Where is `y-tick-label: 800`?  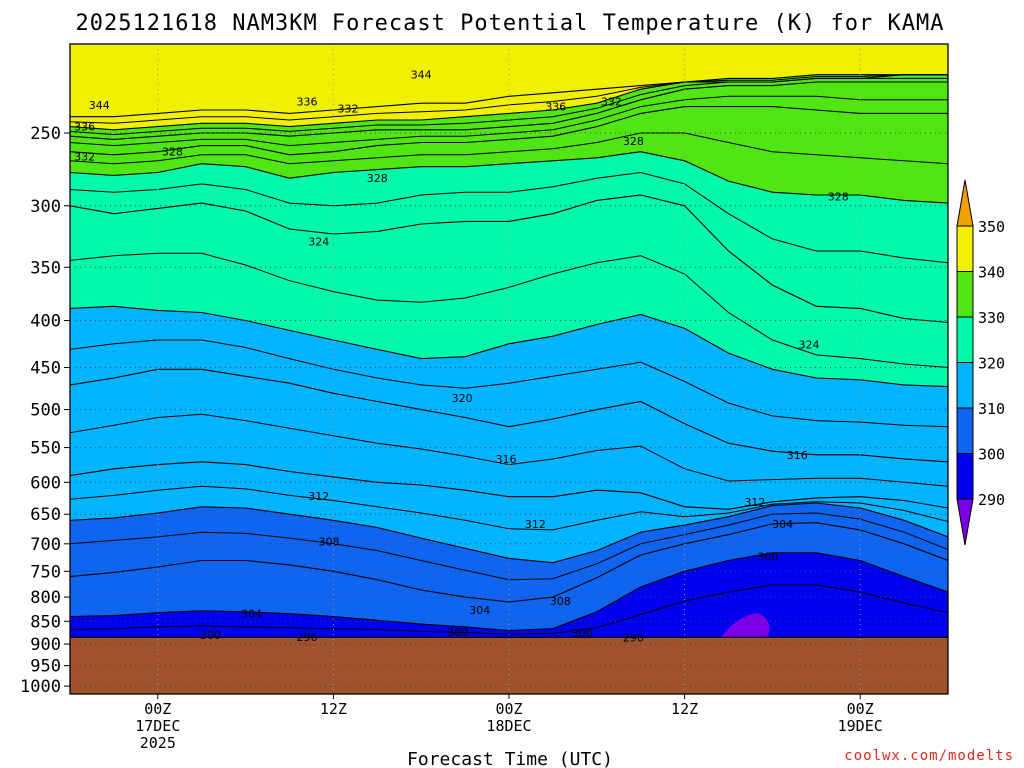 y-tick-label: 800 is located at coordinates (45, 598).